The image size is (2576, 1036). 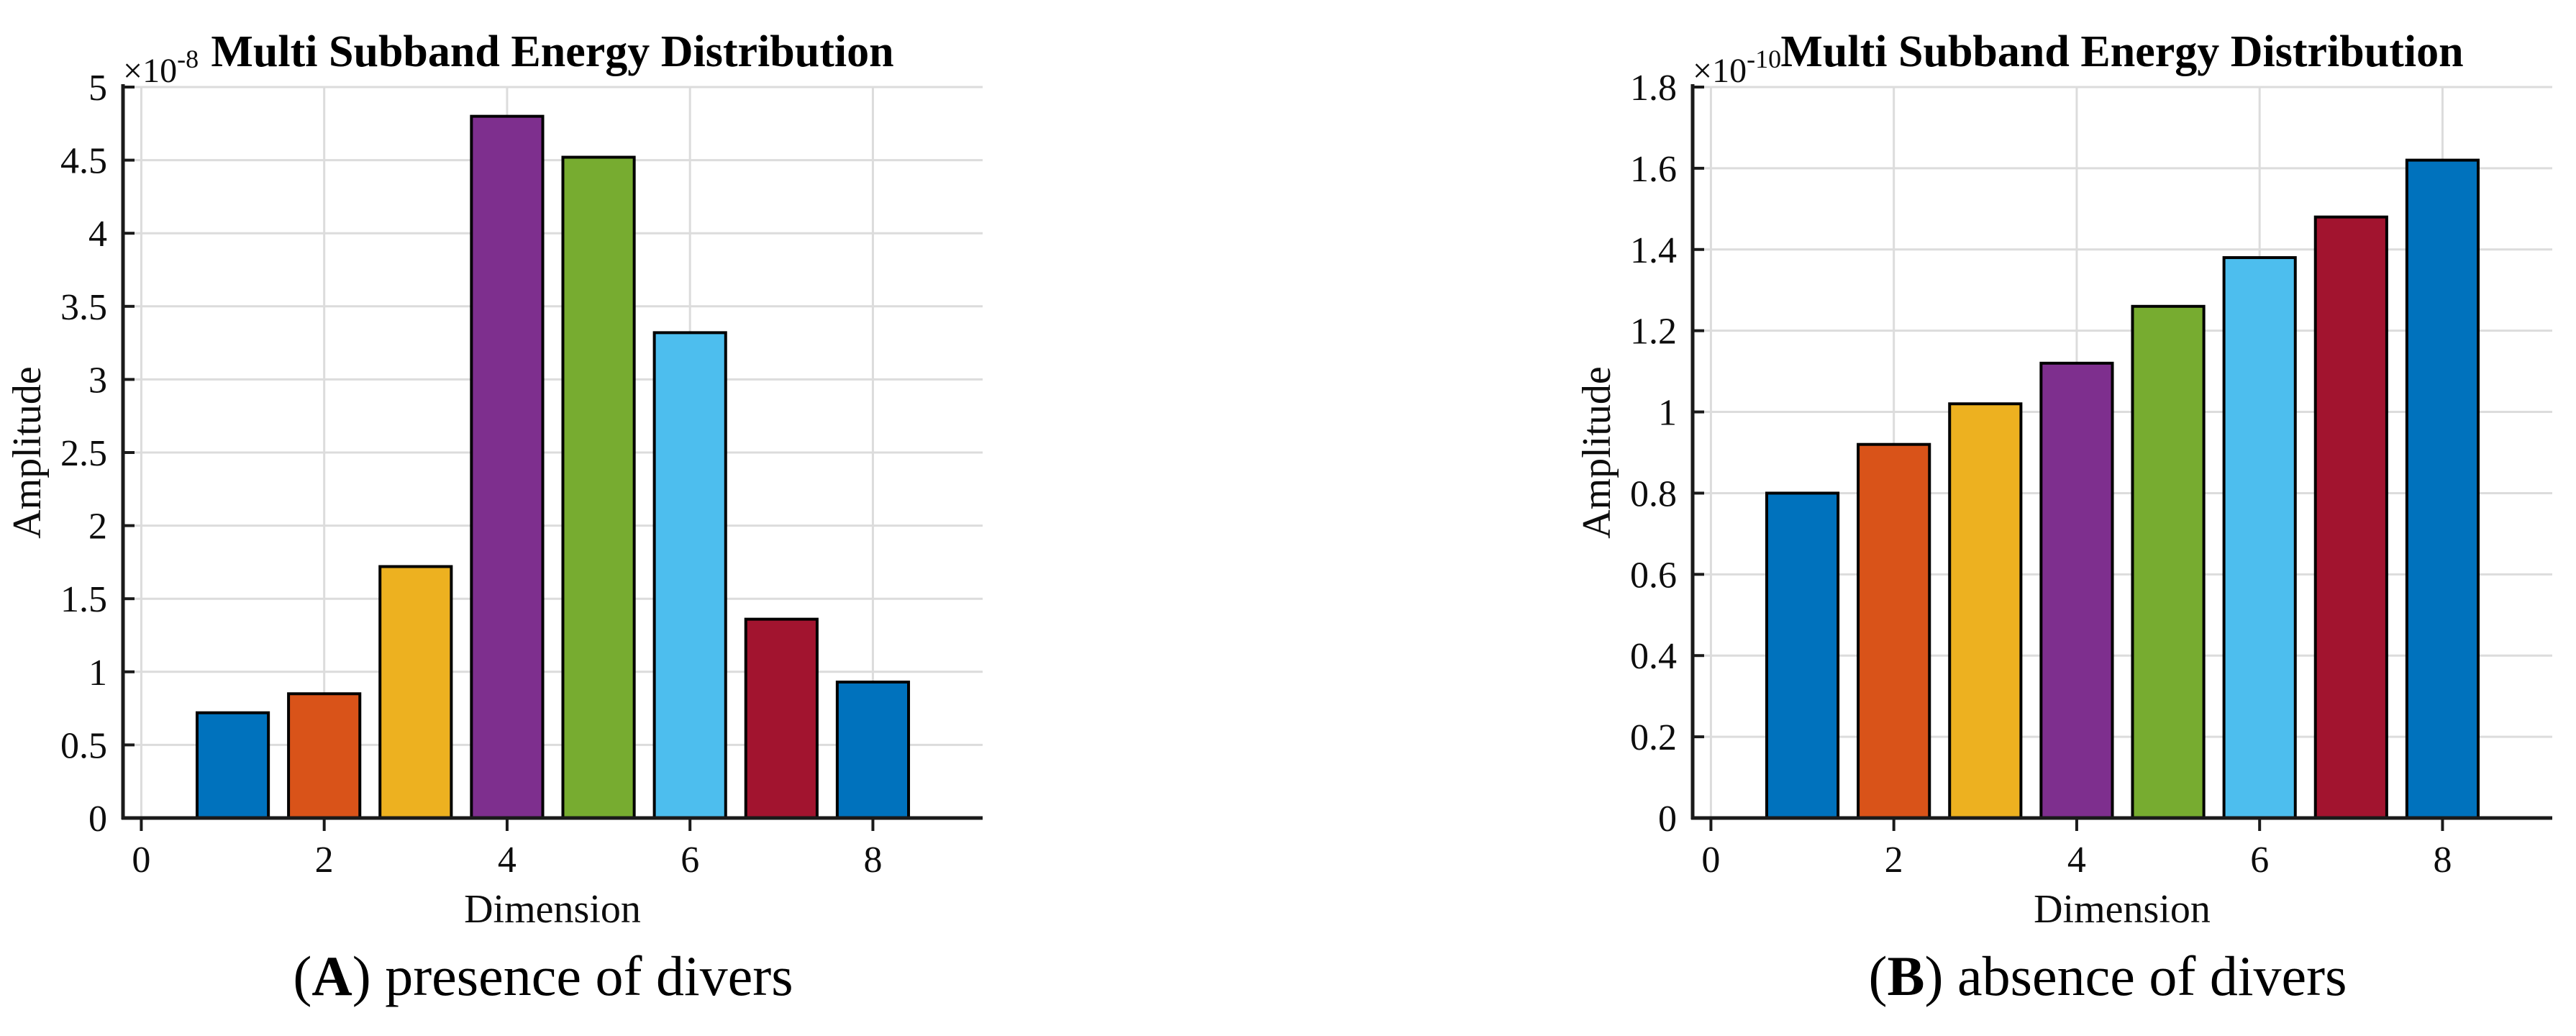 I want to click on y-tick-label: 0.4, so click(x=1653, y=657).